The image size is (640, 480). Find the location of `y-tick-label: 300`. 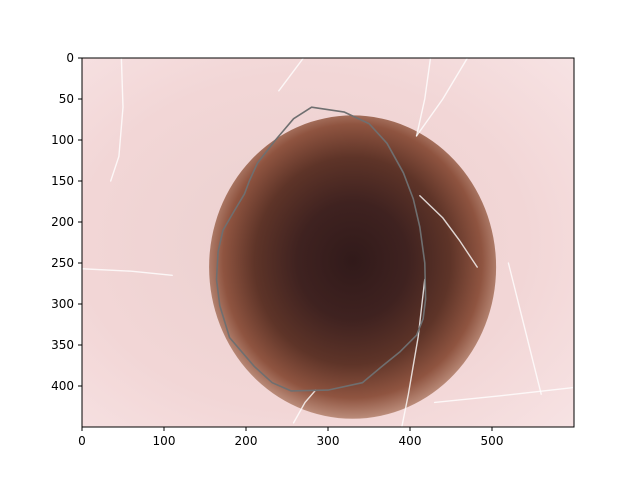

y-tick-label: 300 is located at coordinates (62, 304).